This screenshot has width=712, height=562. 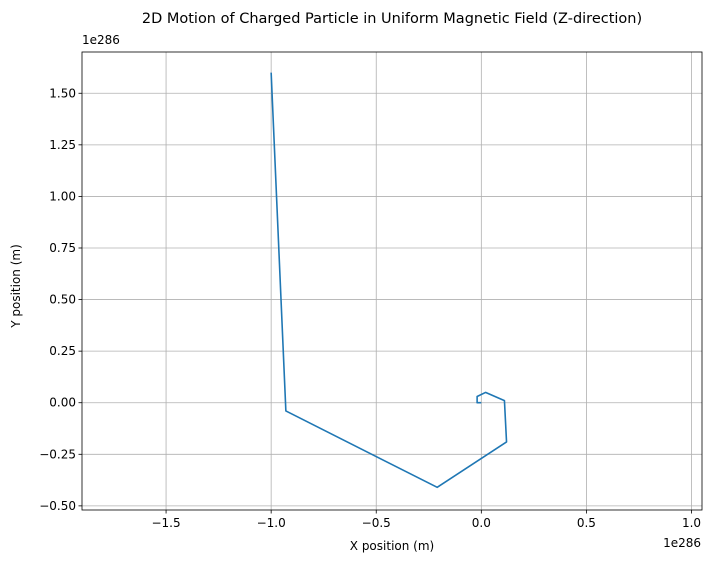 I want to click on x-tick-label: 0.5, so click(x=586, y=523).